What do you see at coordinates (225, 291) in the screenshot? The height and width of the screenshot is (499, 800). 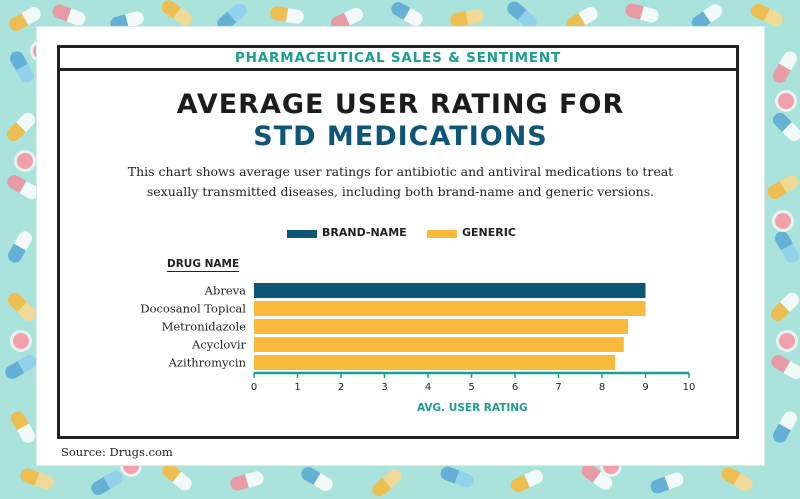 I see `category-label: Abreva` at bounding box center [225, 291].